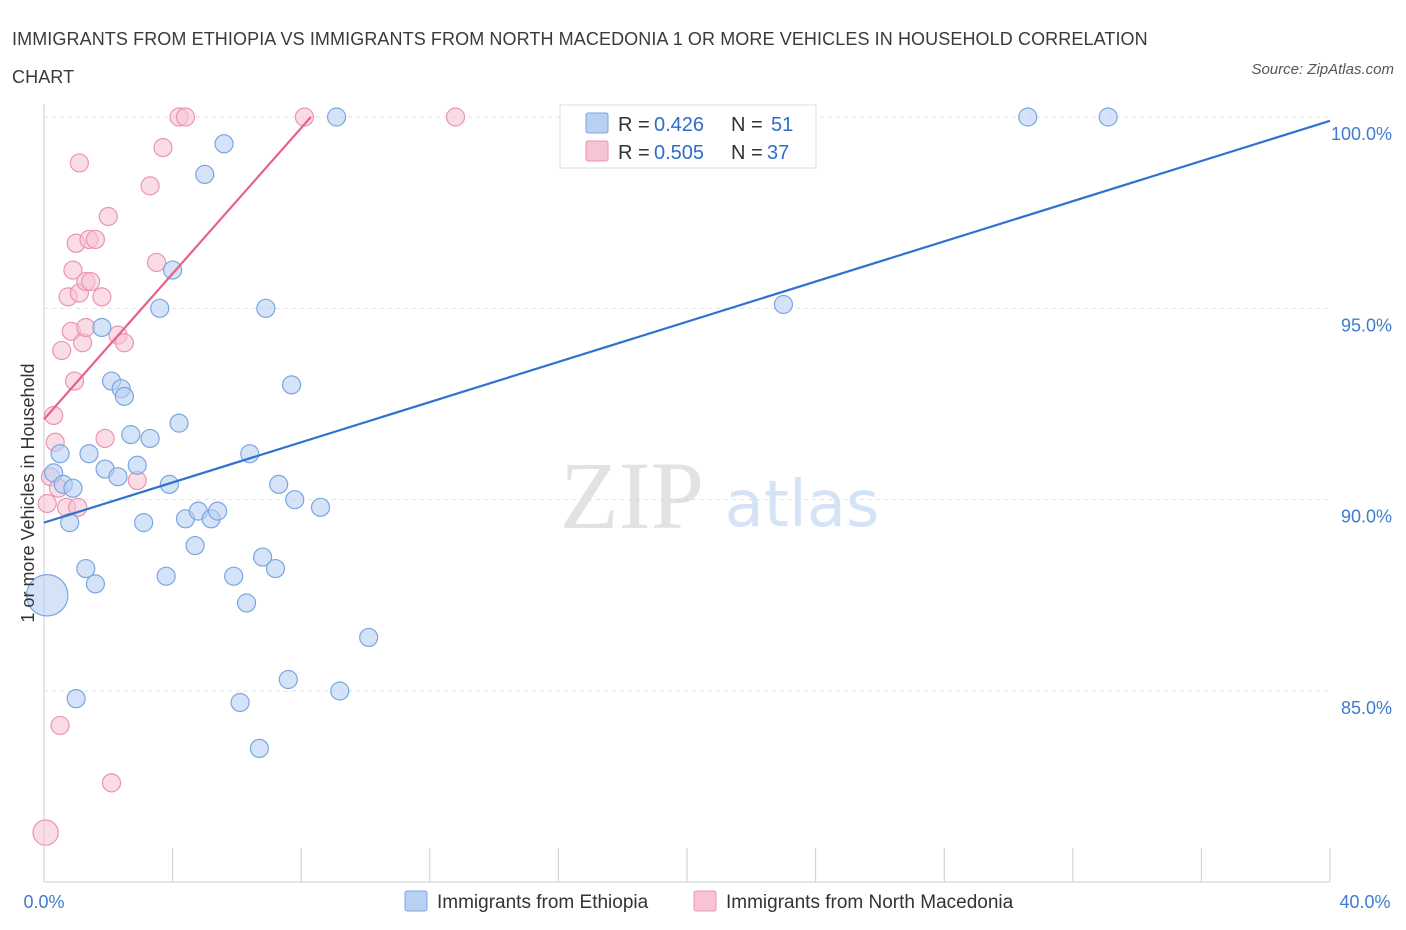  Describe the element at coordinates (778, 153) in the screenshot. I see `legend-n-value-macedonia: 37` at that location.